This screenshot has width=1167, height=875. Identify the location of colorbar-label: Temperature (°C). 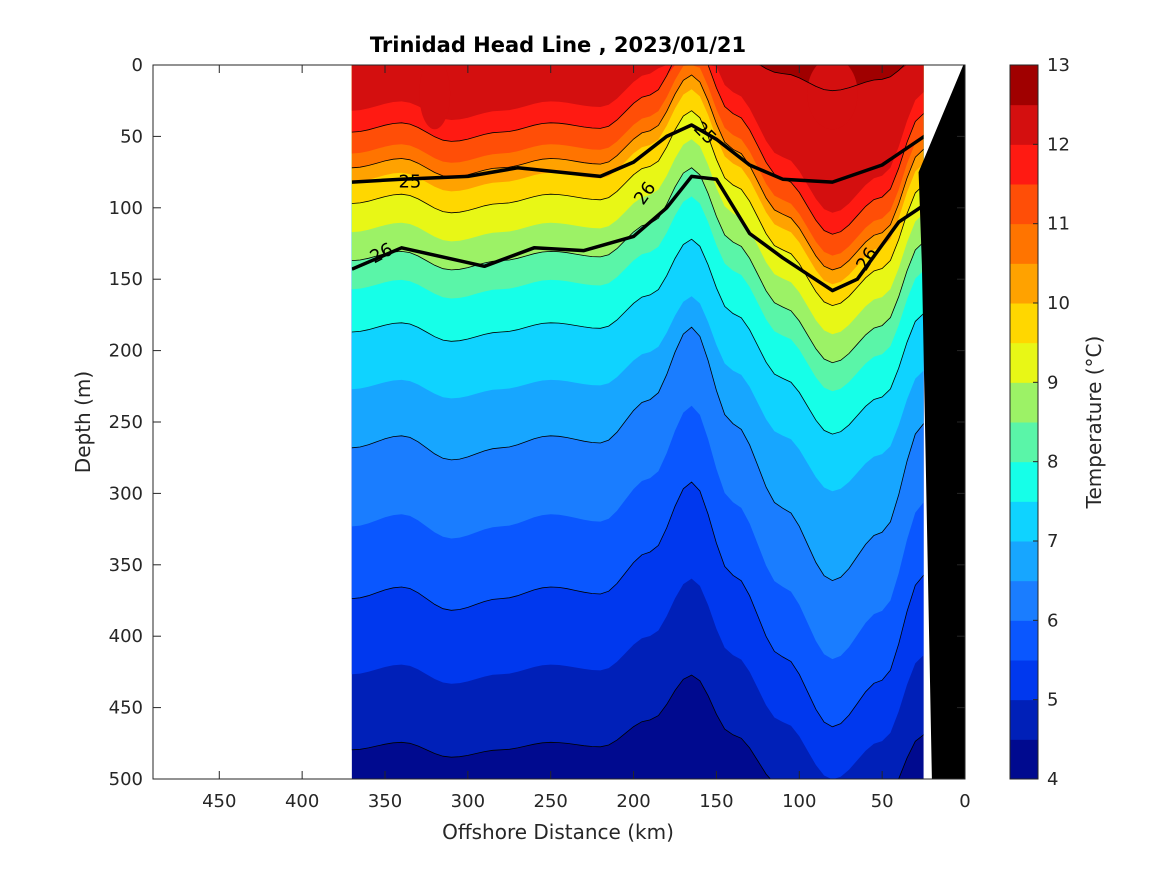
(1094, 423).